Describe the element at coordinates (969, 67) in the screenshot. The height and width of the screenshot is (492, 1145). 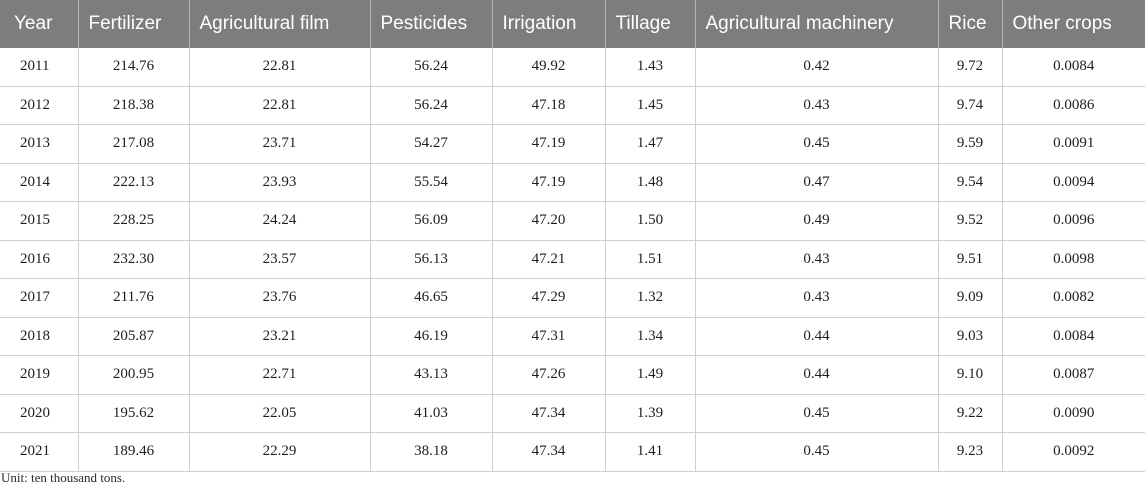
I see `cell-rice: 9.72` at that location.